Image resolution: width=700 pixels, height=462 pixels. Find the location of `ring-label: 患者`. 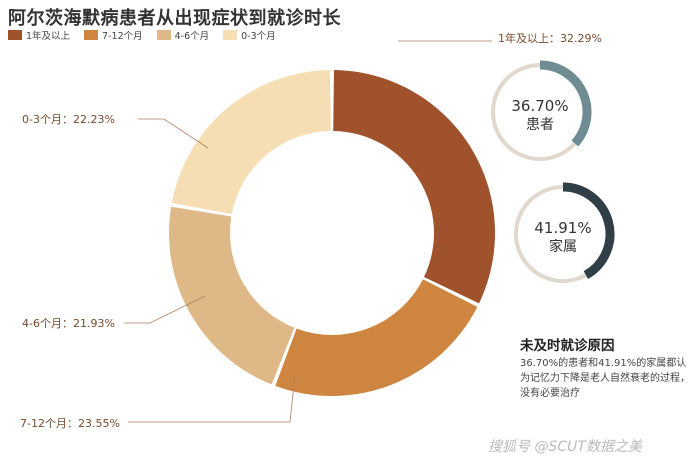

ring-label: 患者 is located at coordinates (540, 125).